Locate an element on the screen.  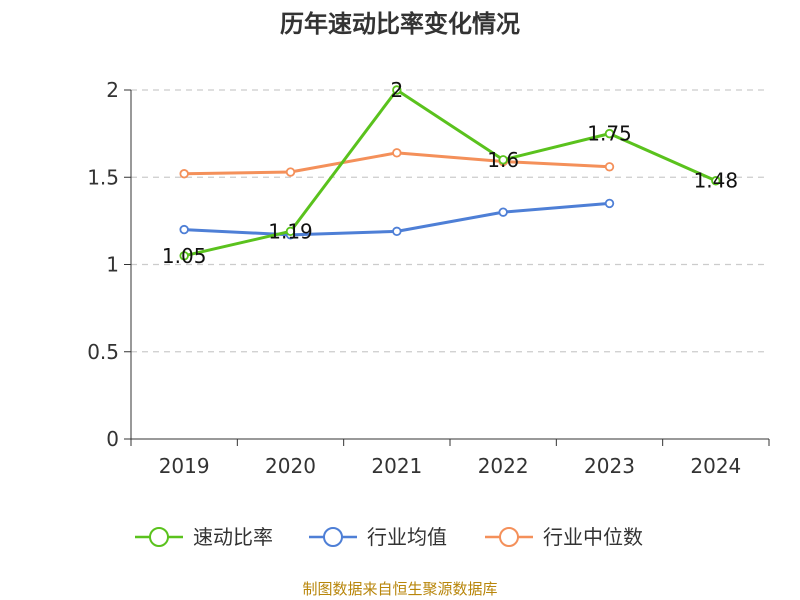
data-label: 1.19 is located at coordinates (290, 231).